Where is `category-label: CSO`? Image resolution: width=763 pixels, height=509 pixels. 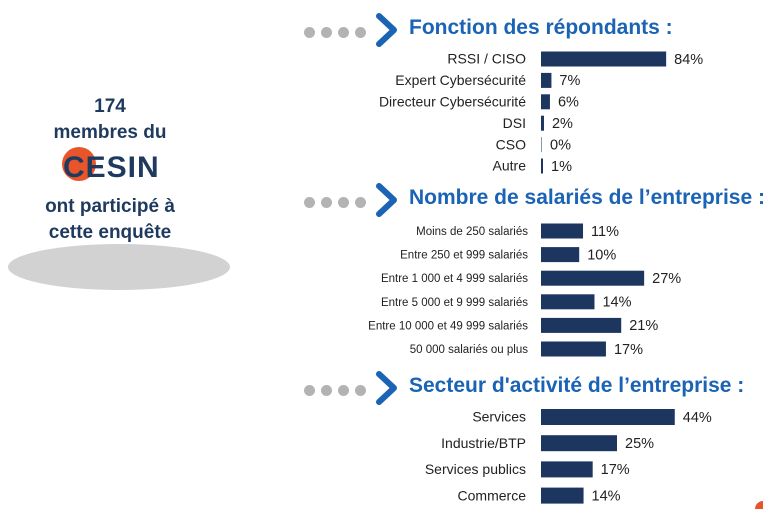 category-label: CSO is located at coordinates (511, 144).